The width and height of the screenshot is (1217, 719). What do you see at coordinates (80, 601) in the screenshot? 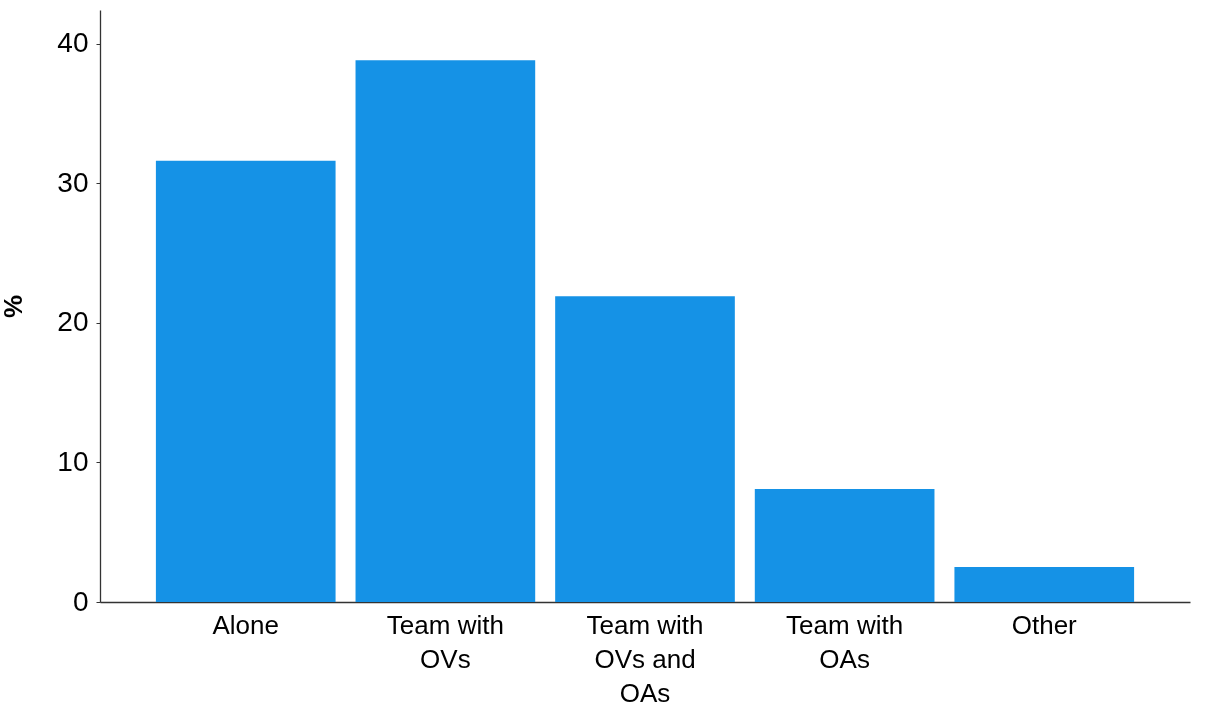
I see `y-tick-label: 0` at bounding box center [80, 601].